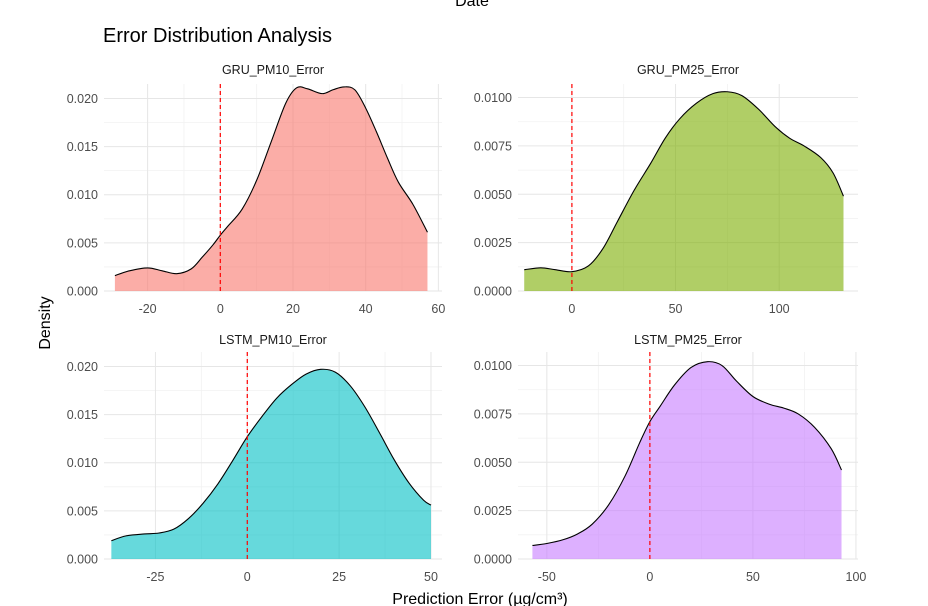 This screenshot has width=928, height=606. I want to click on top-clipped-label: Date, so click(472, 5).